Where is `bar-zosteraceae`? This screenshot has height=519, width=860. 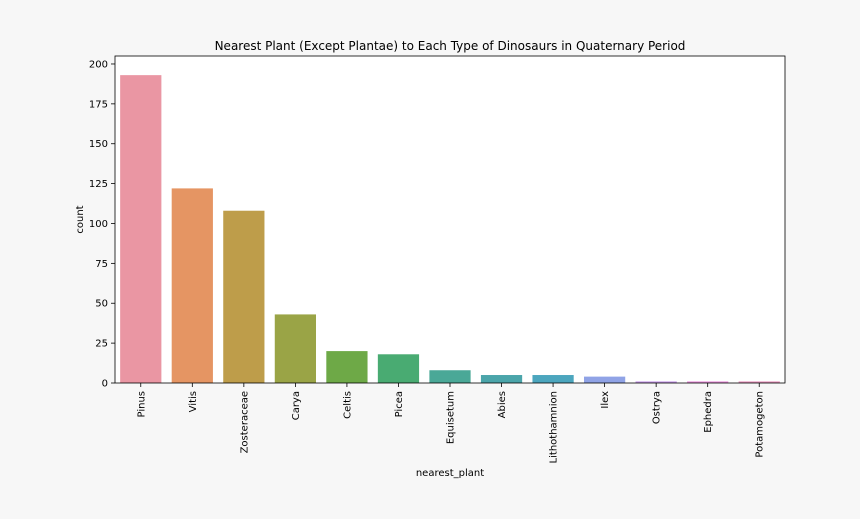 bar-zosteraceae is located at coordinates (244, 296).